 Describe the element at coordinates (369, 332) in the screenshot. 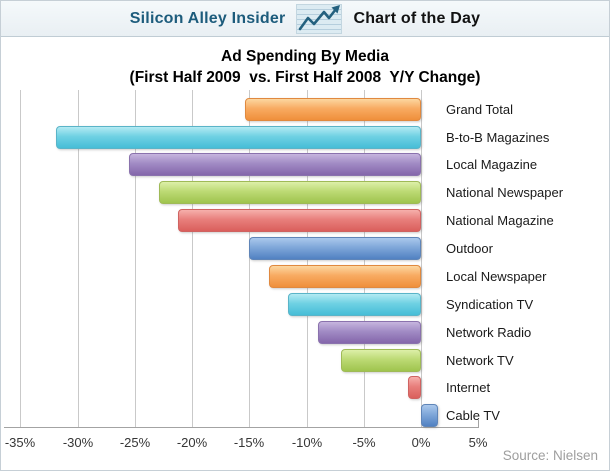

I see `bar-network-radio` at that location.